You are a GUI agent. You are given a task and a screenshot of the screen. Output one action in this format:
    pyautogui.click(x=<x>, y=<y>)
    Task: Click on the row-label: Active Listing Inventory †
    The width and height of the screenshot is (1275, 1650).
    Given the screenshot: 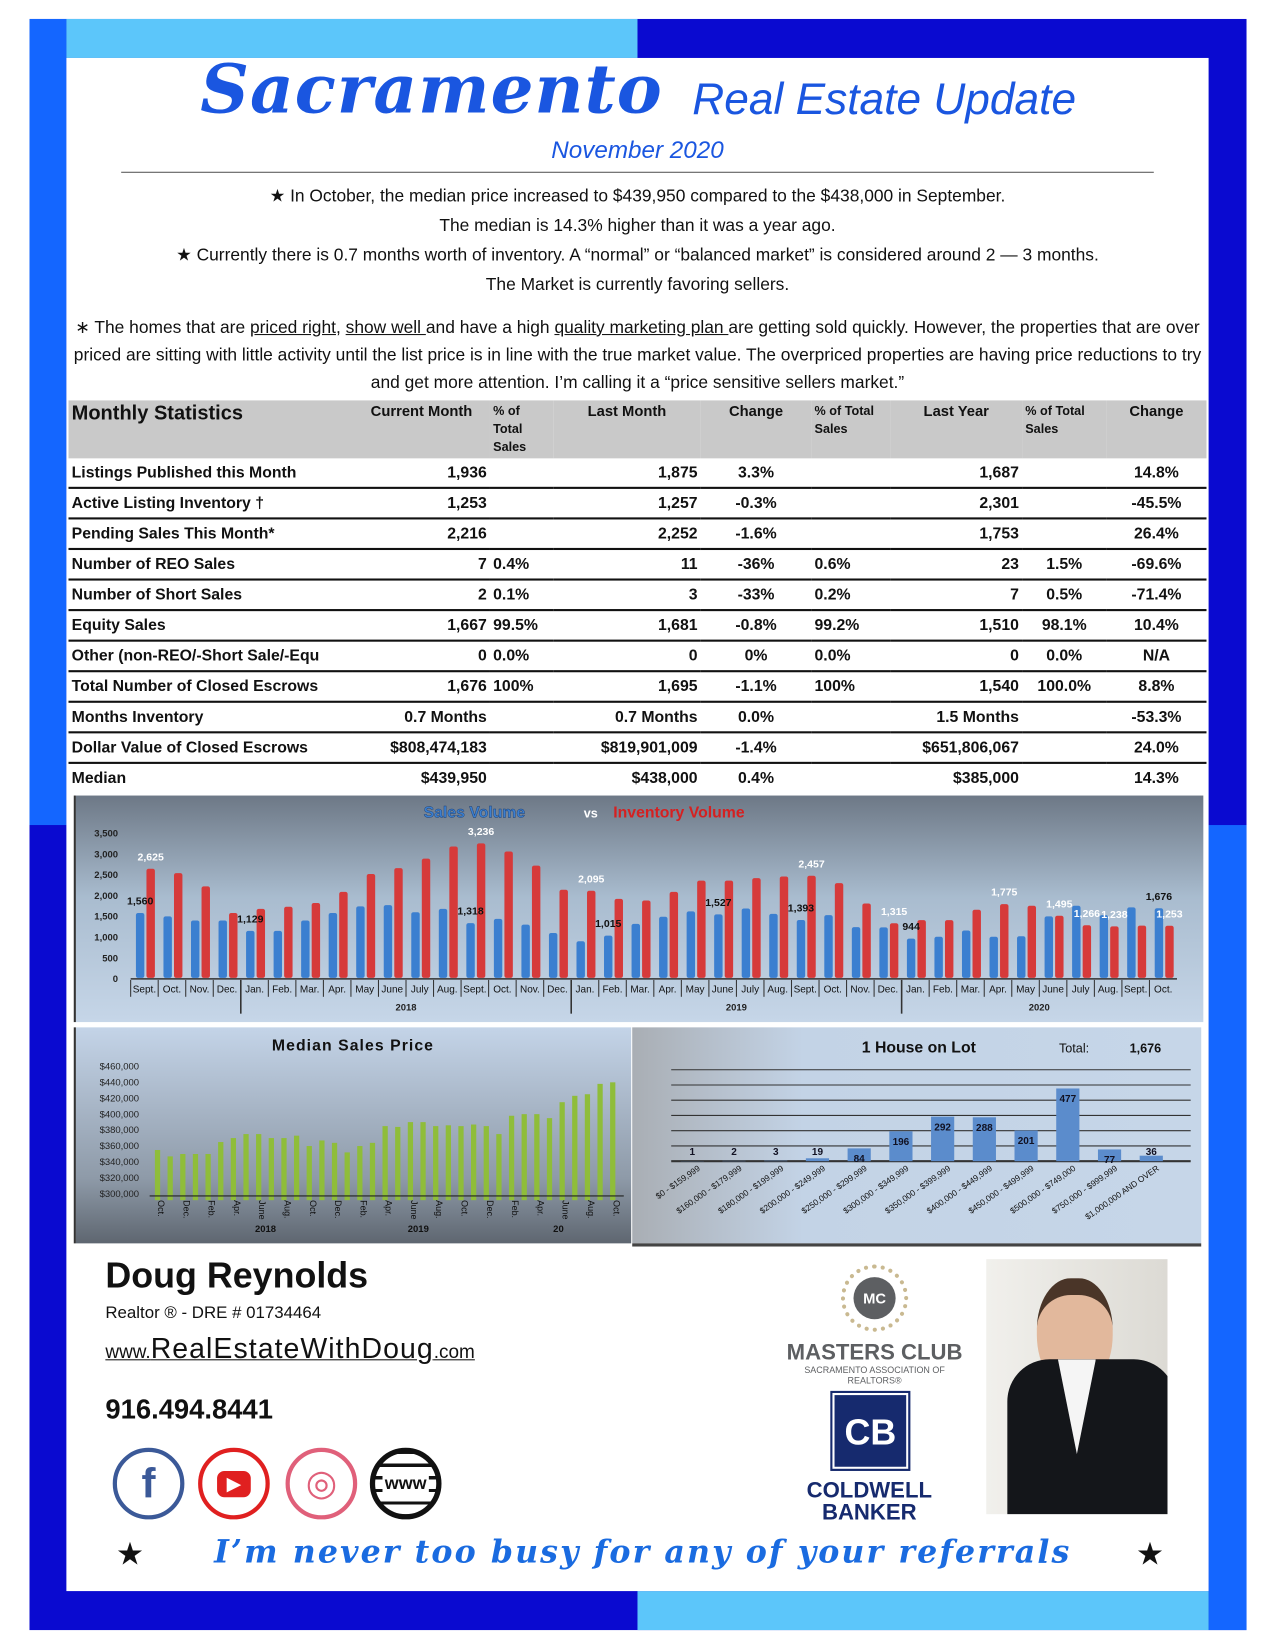 What is the action you would take?
    pyautogui.click(x=210, y=503)
    